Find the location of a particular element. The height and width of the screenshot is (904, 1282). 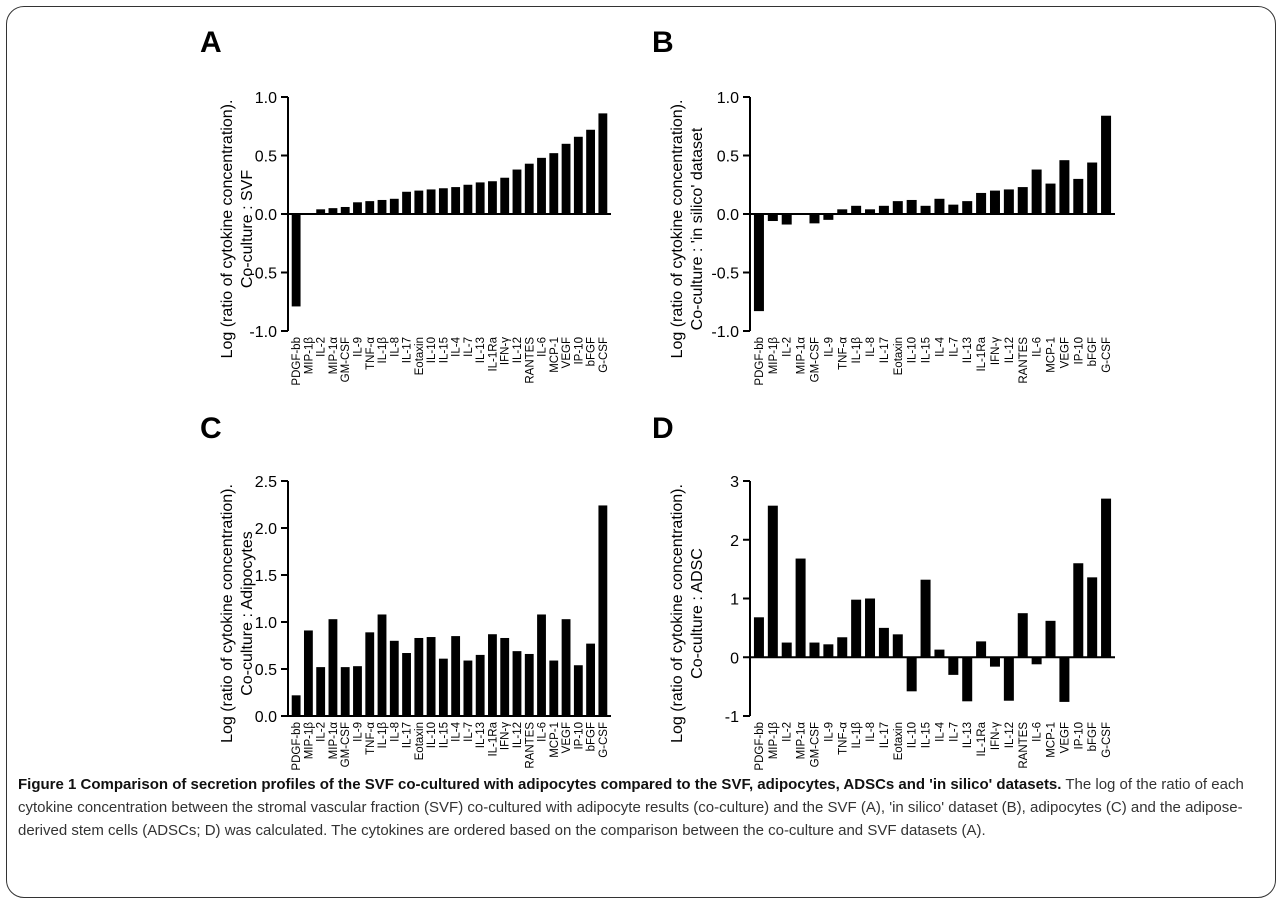

x-tick-label: bFGF is located at coordinates (1093, 351).